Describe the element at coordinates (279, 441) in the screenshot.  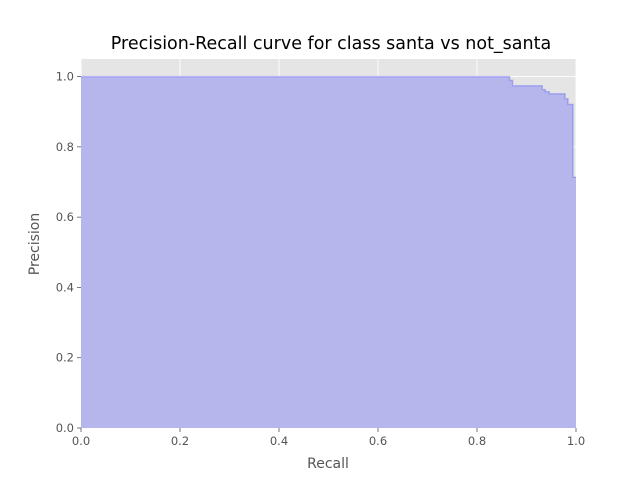
I see `x-tick-label: 0.4` at that location.